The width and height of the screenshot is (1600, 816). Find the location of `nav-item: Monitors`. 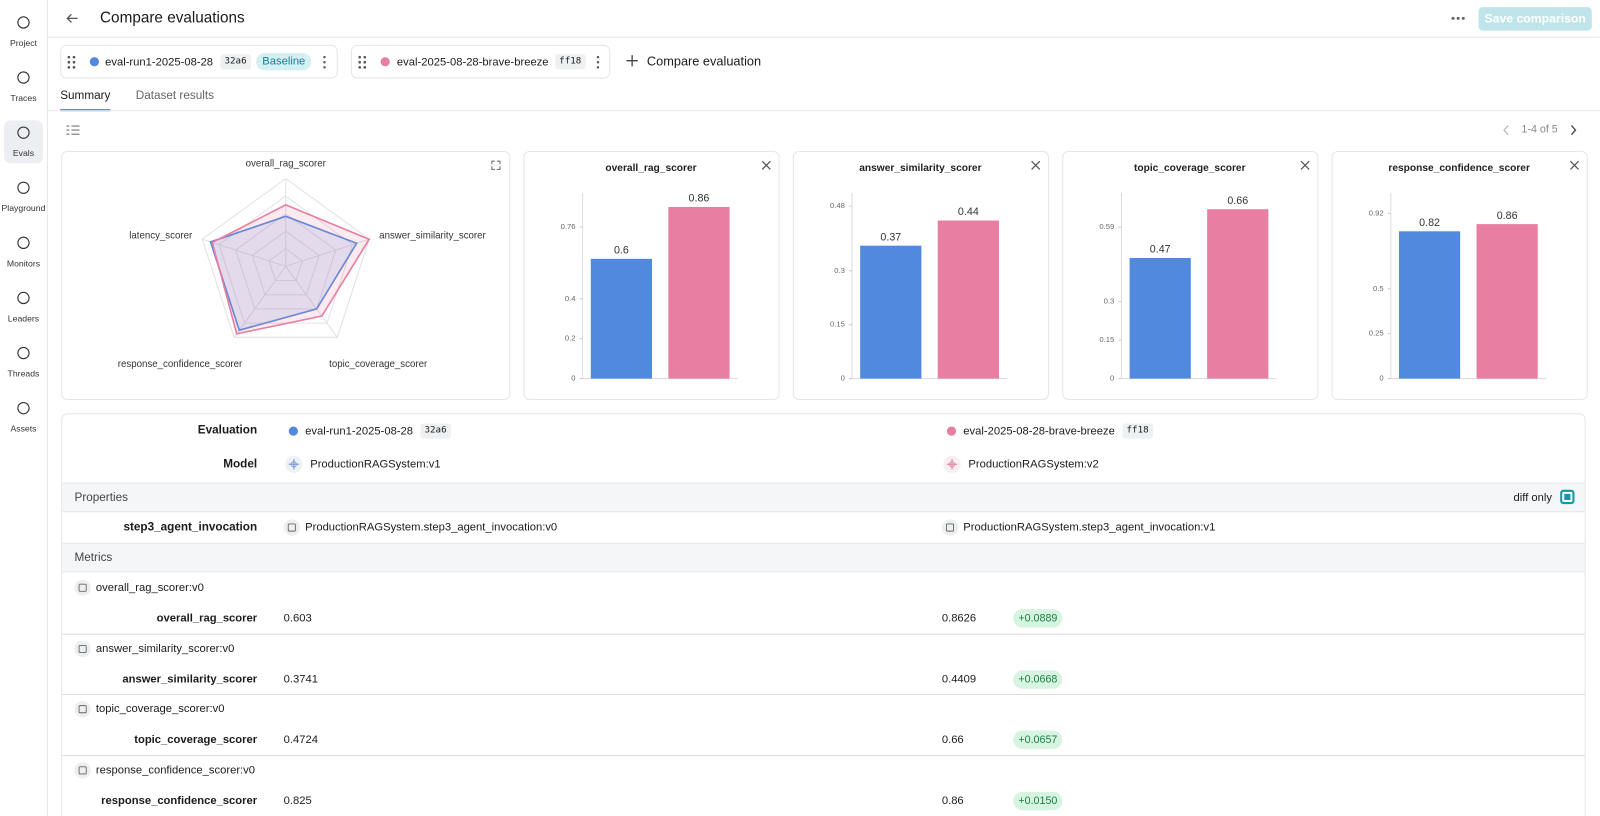

nav-item: Monitors is located at coordinates (23, 252).